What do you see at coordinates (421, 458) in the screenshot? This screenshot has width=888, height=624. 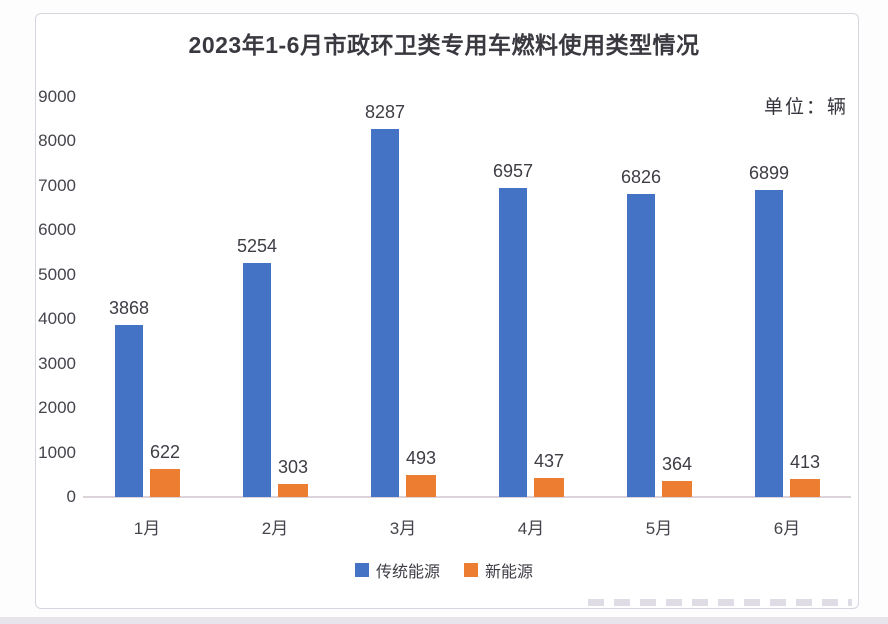 I see `bar-value-label: 493` at bounding box center [421, 458].